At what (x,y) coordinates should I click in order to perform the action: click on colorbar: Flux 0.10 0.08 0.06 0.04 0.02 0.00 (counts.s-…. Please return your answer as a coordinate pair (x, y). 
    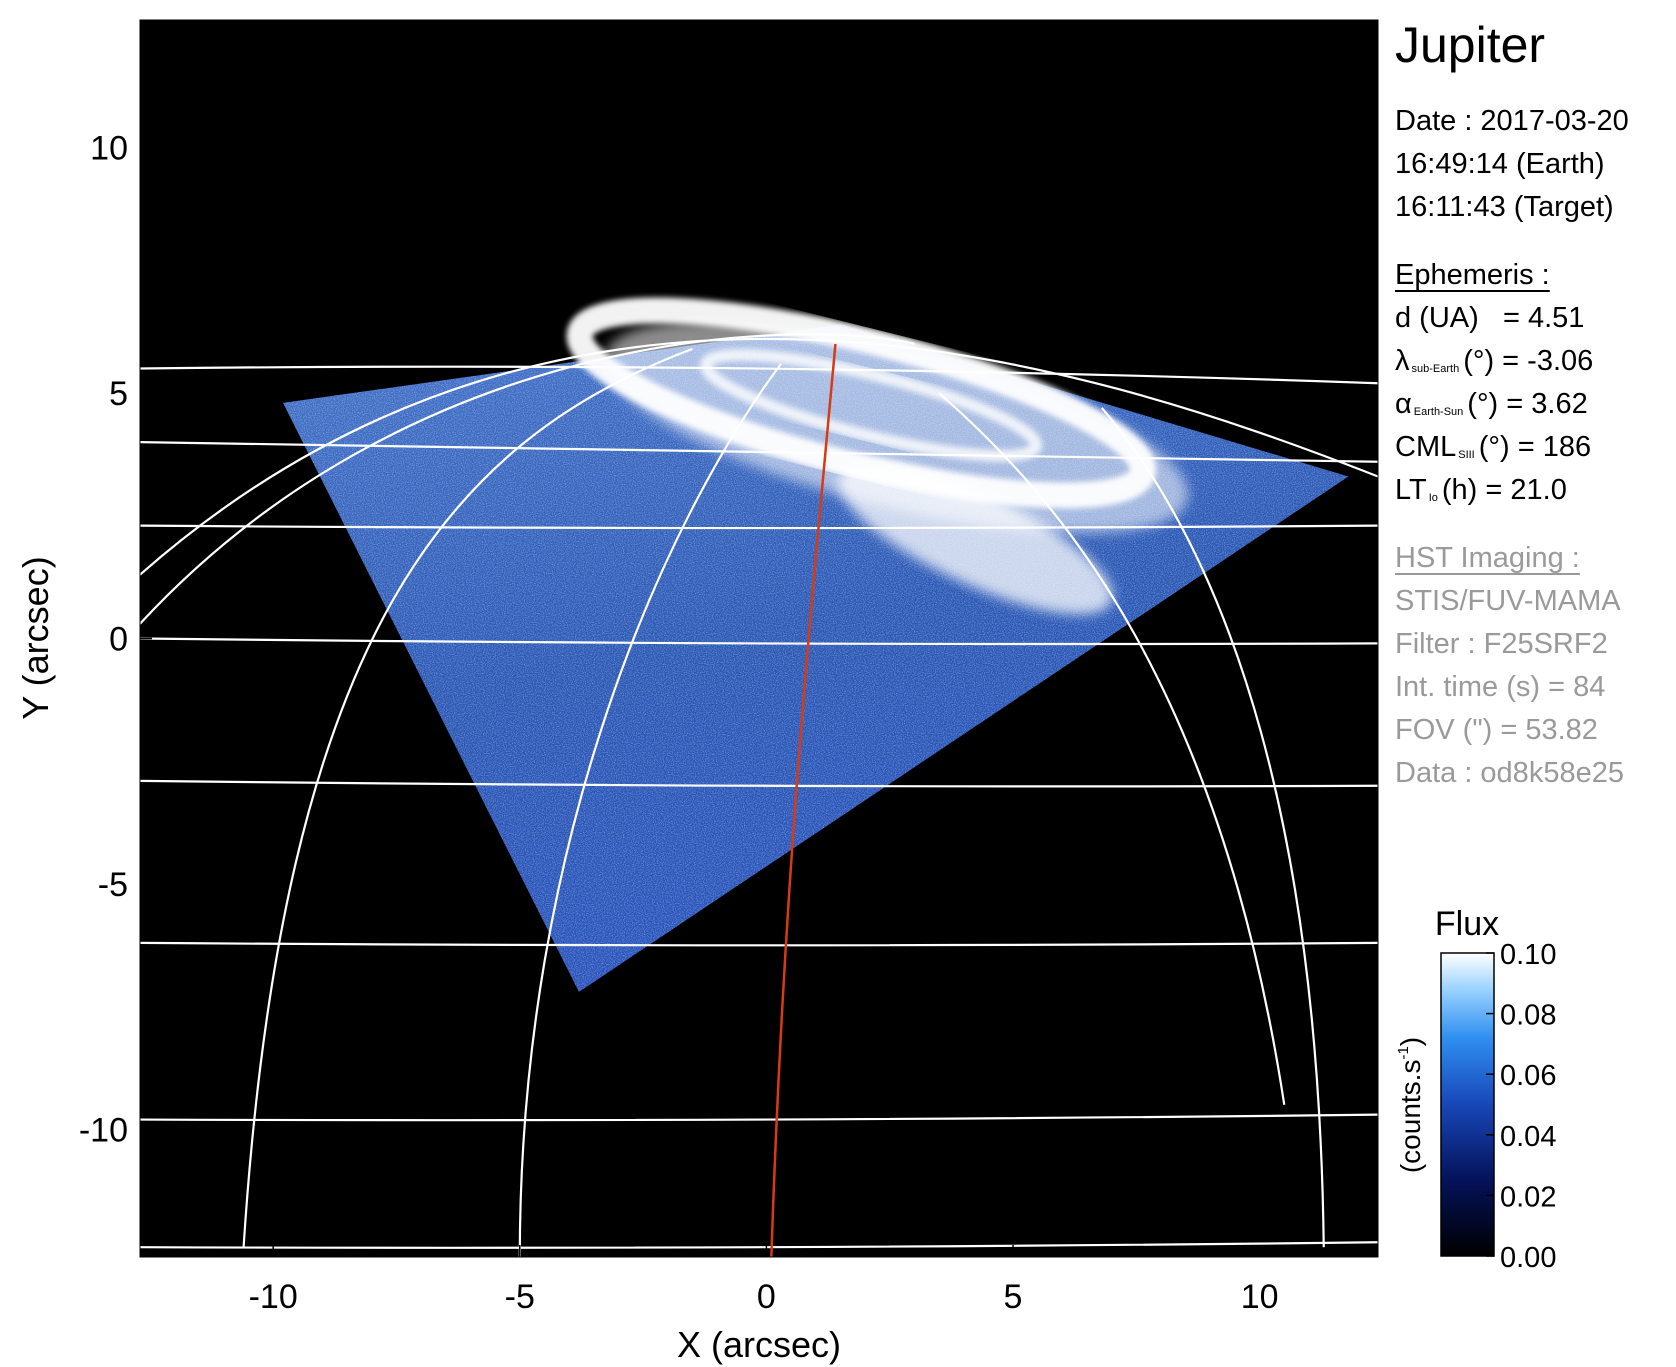
    Looking at the image, I should click on (1475, 1089).